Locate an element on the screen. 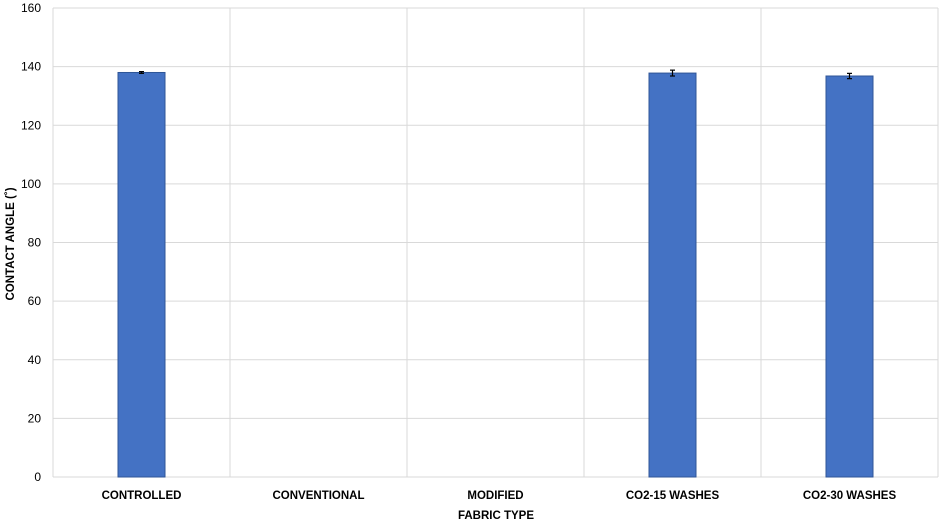  x-tick-label: CONTROLLED is located at coordinates (142, 496).